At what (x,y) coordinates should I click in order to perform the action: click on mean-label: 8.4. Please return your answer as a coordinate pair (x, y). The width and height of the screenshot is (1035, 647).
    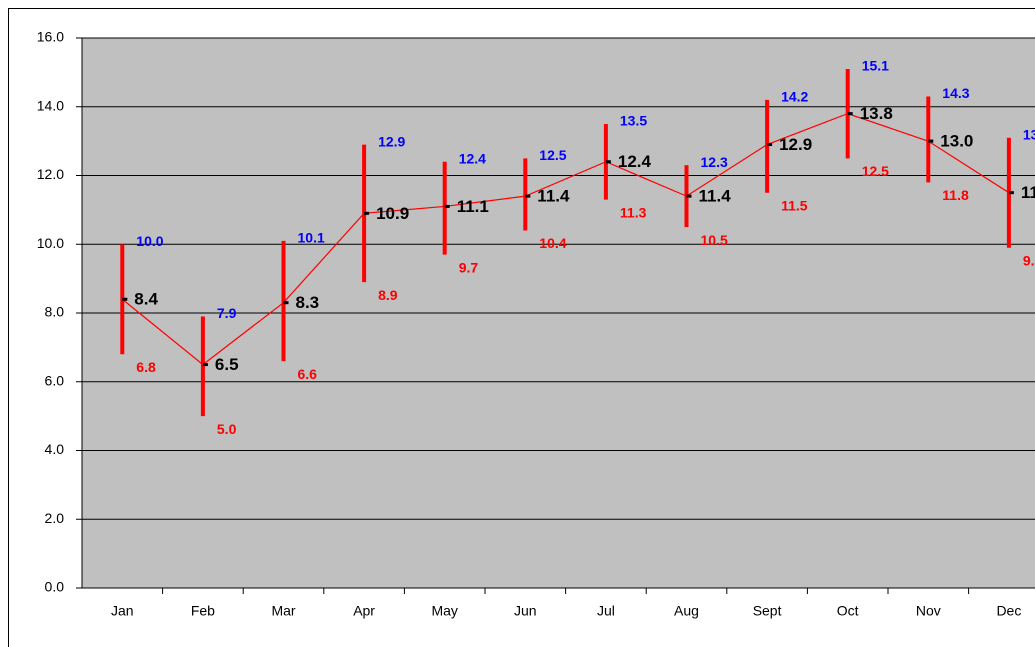
    Looking at the image, I should click on (146, 299).